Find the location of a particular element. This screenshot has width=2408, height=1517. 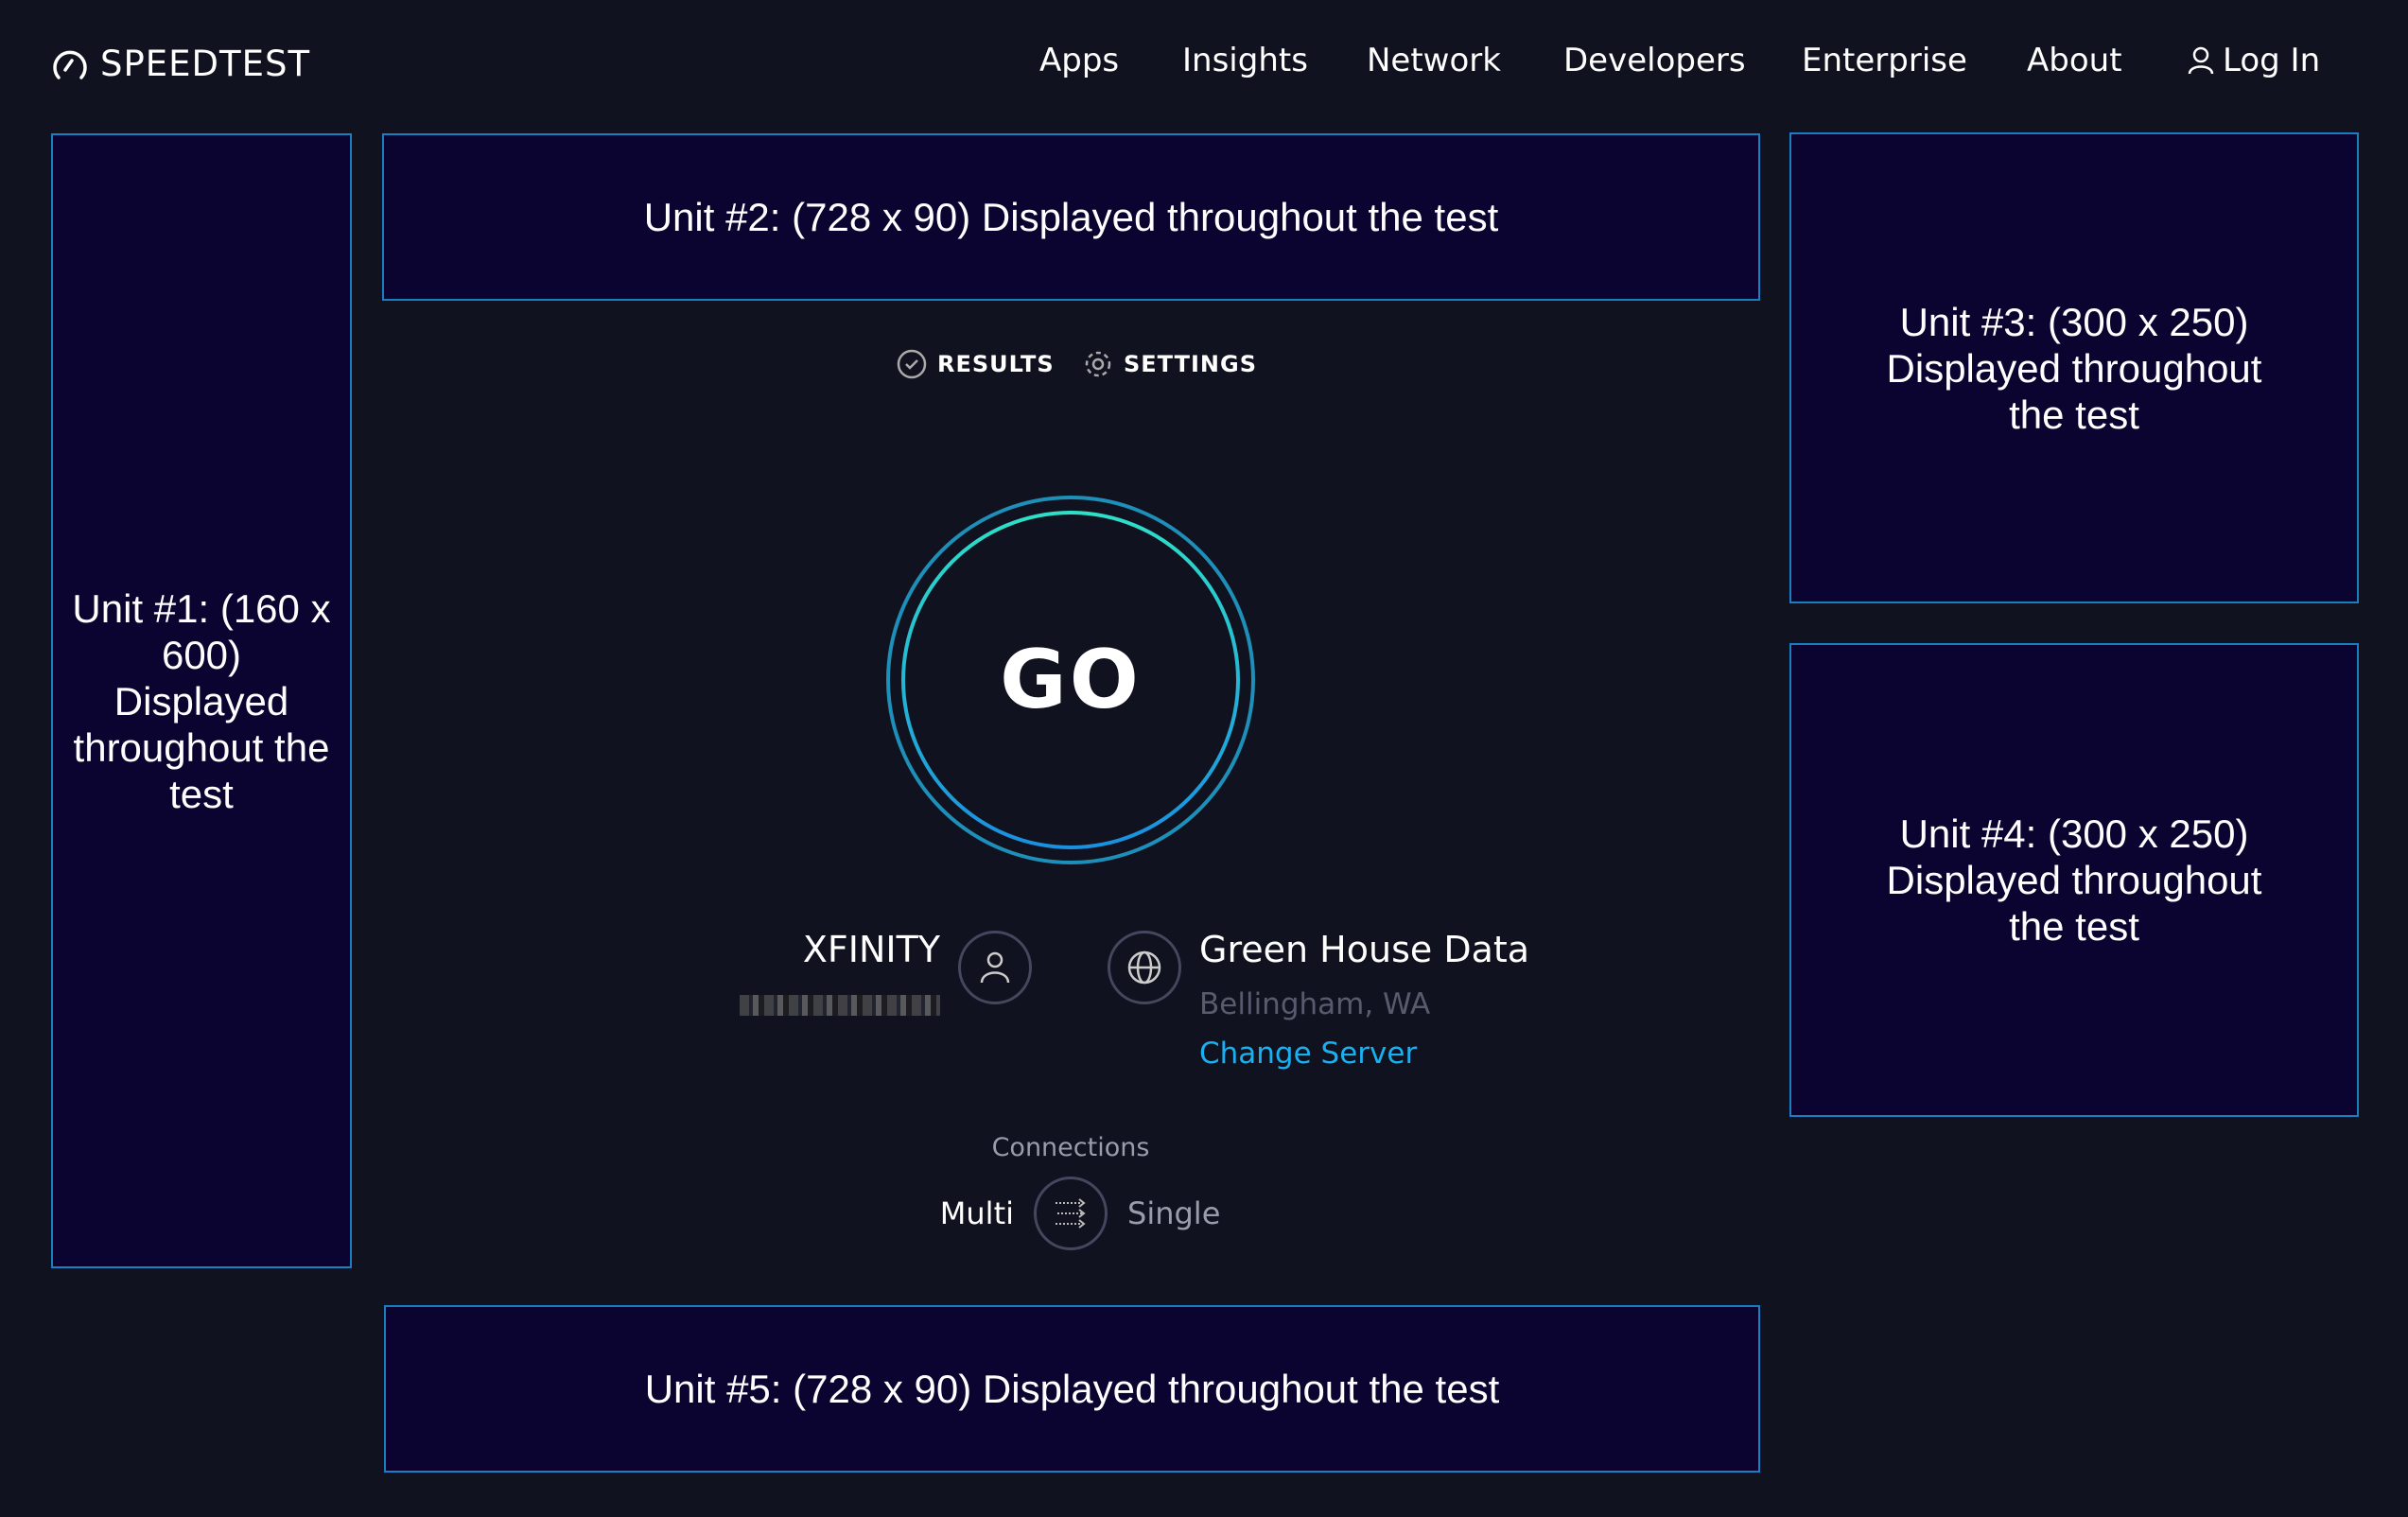

results-label: RESULTS is located at coordinates (996, 364).